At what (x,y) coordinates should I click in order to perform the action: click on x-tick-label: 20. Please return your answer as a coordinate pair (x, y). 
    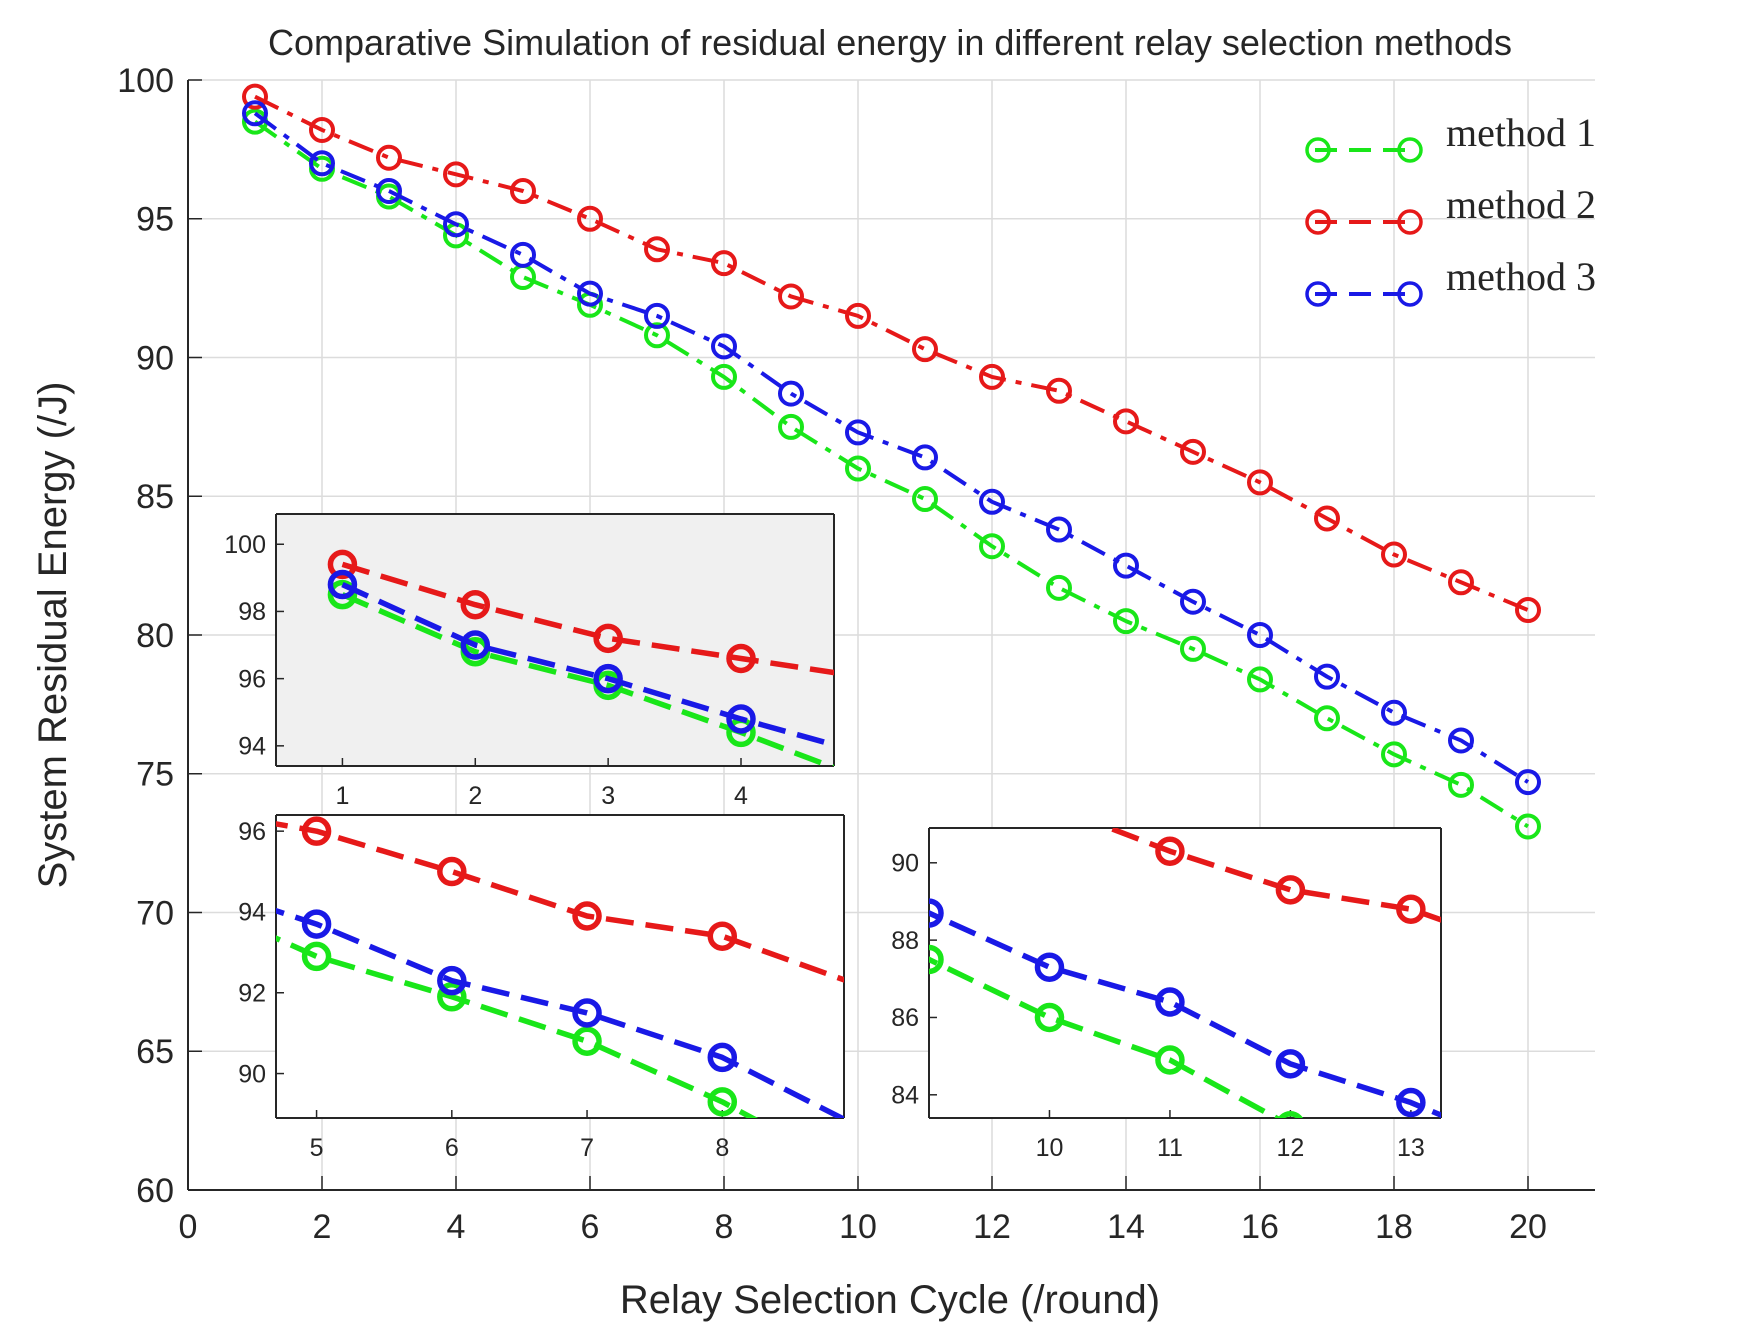
    Looking at the image, I should click on (1528, 1227).